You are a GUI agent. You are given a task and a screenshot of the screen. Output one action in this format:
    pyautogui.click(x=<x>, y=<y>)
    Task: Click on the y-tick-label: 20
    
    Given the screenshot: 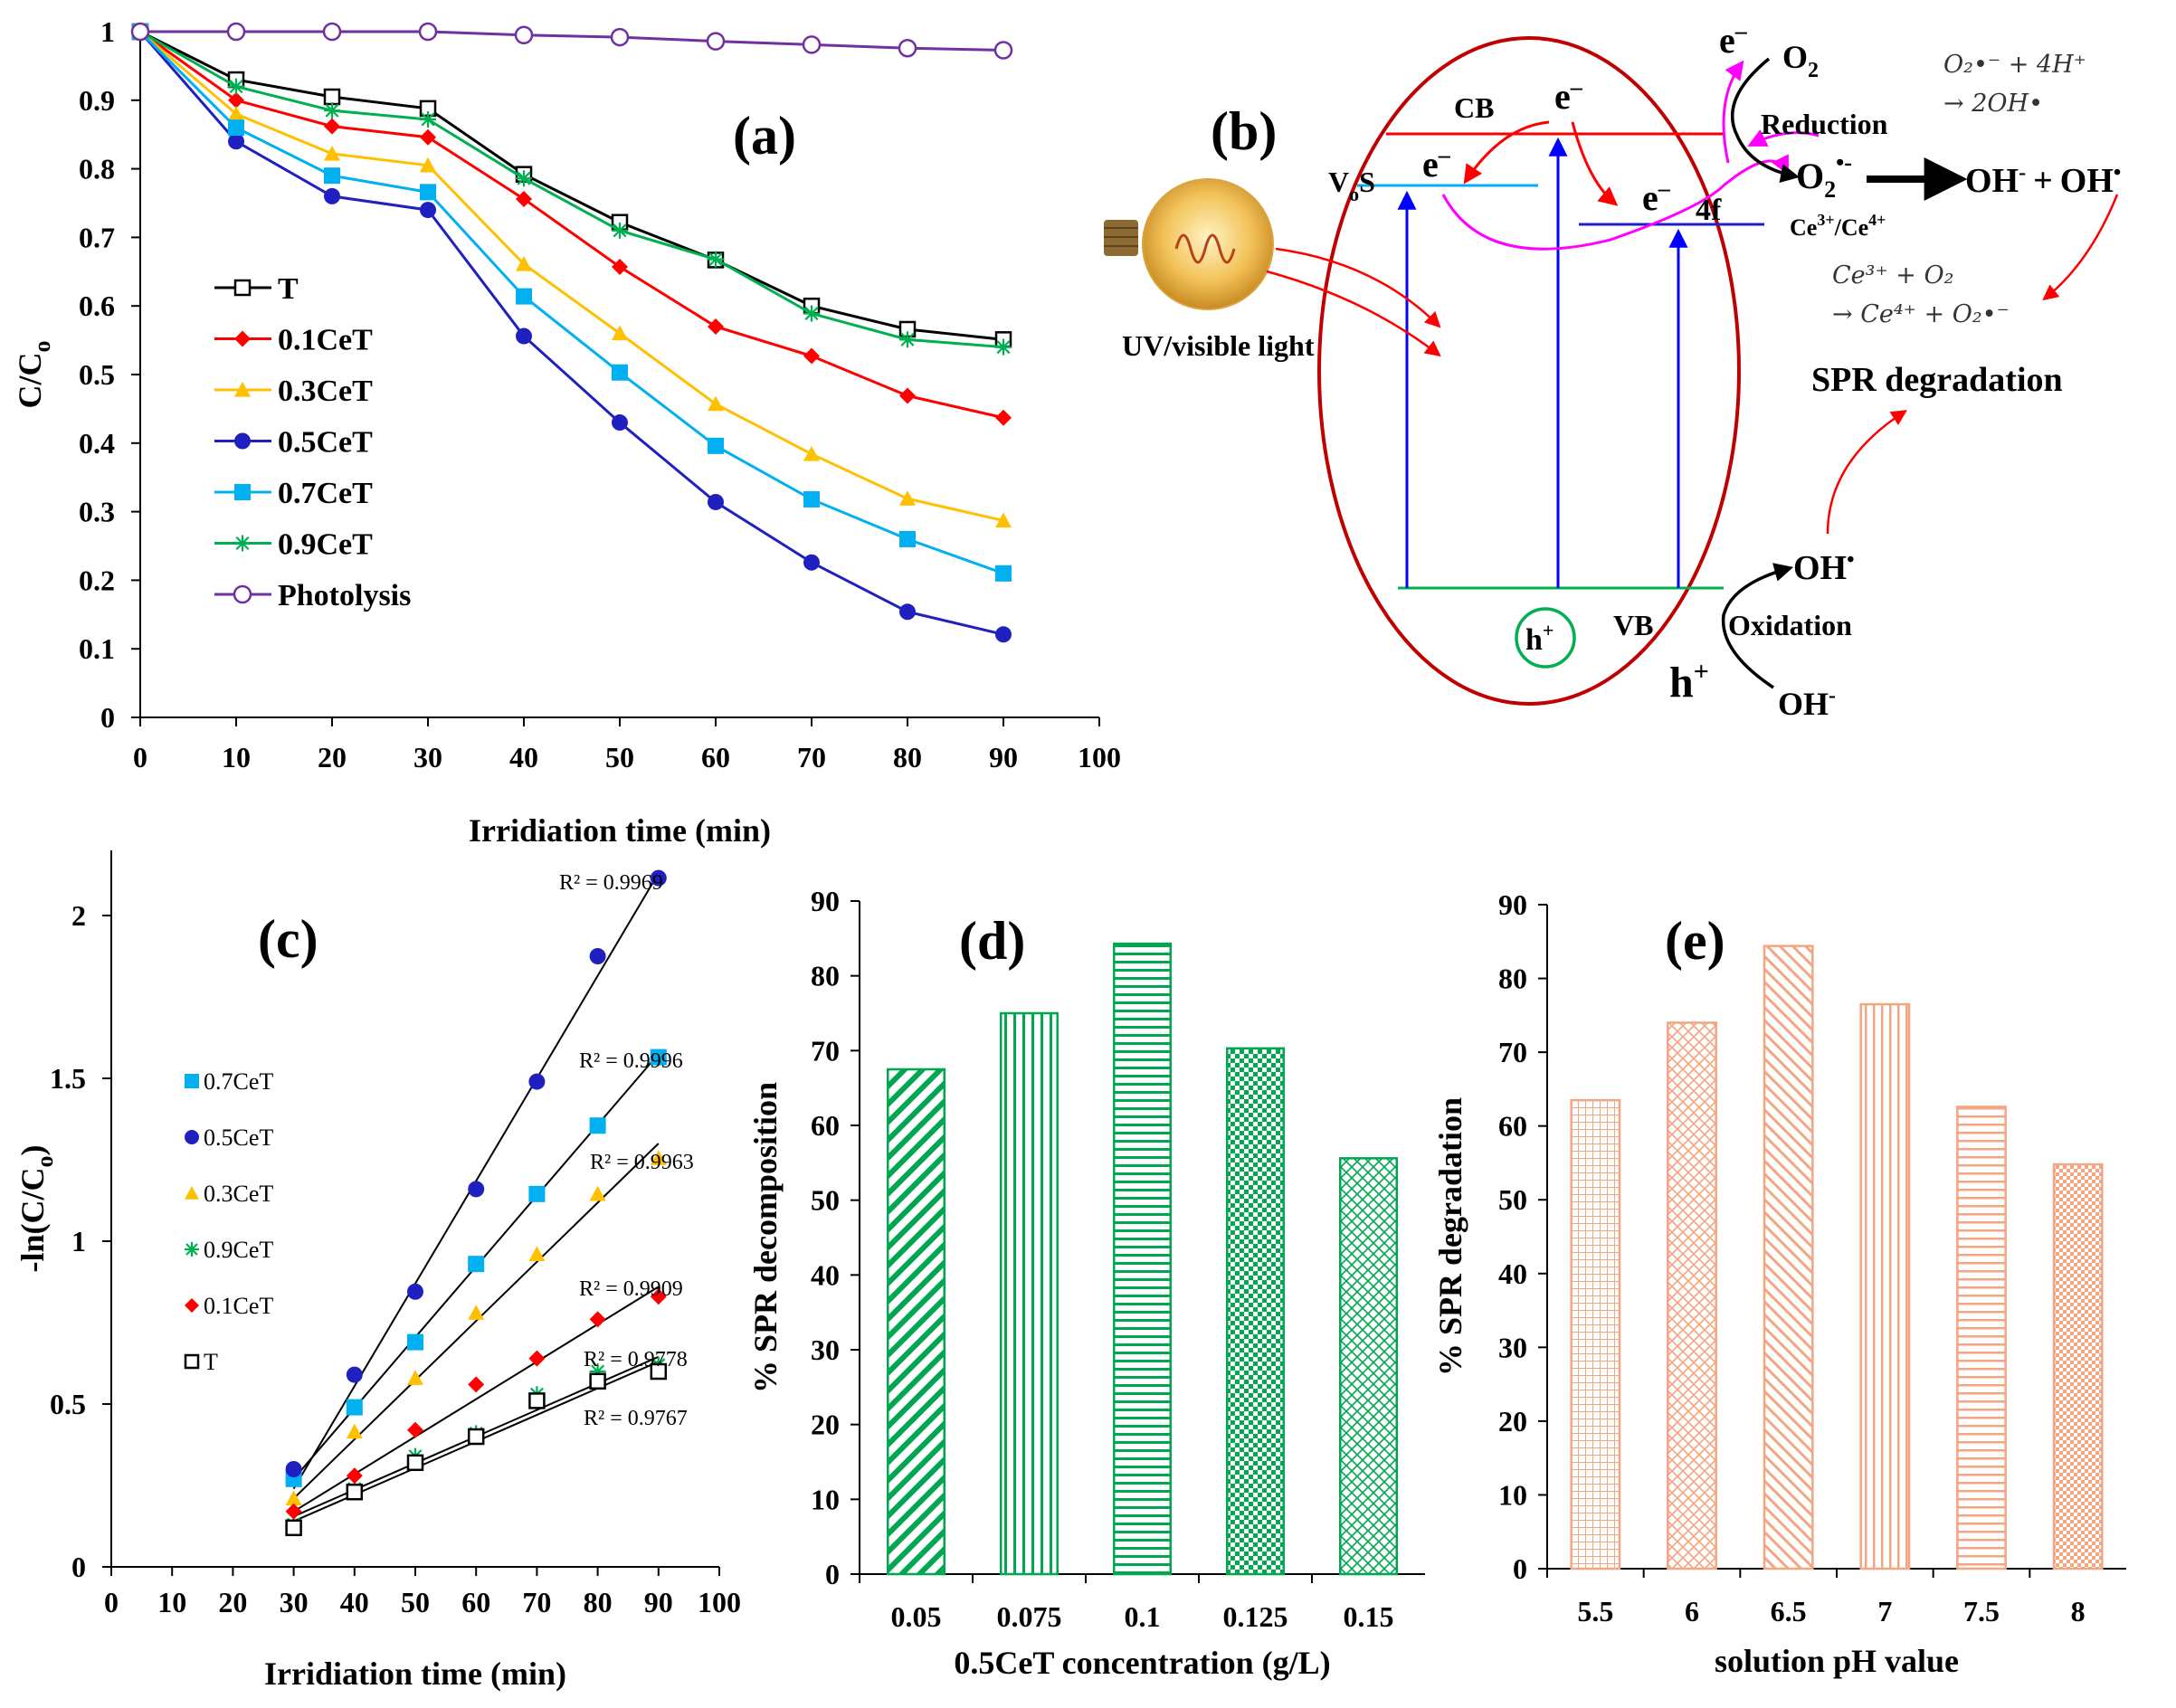 What is the action you would take?
    pyautogui.click(x=1512, y=1421)
    